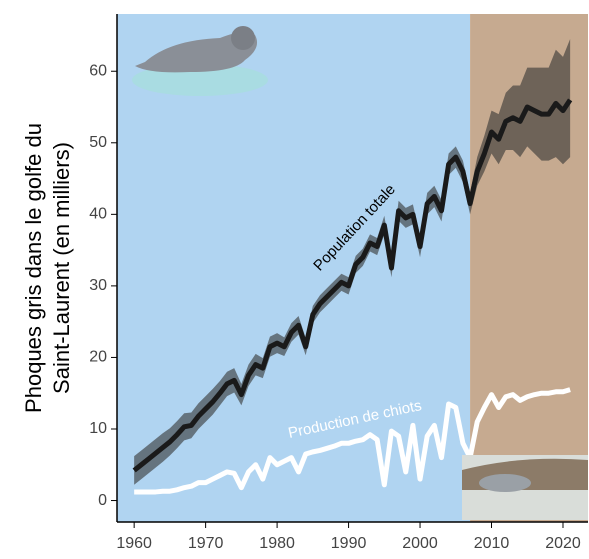  Describe the element at coordinates (98, 214) in the screenshot. I see `y-tick-label: 40` at that location.